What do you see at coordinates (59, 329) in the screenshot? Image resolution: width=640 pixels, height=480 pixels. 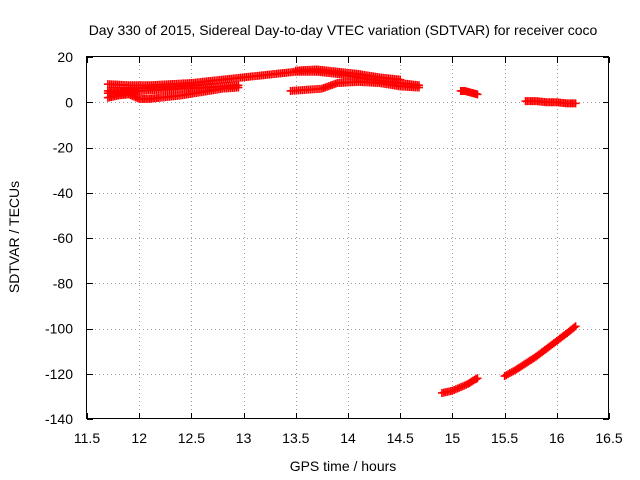 I see `y-tick-label: -100` at bounding box center [59, 329].